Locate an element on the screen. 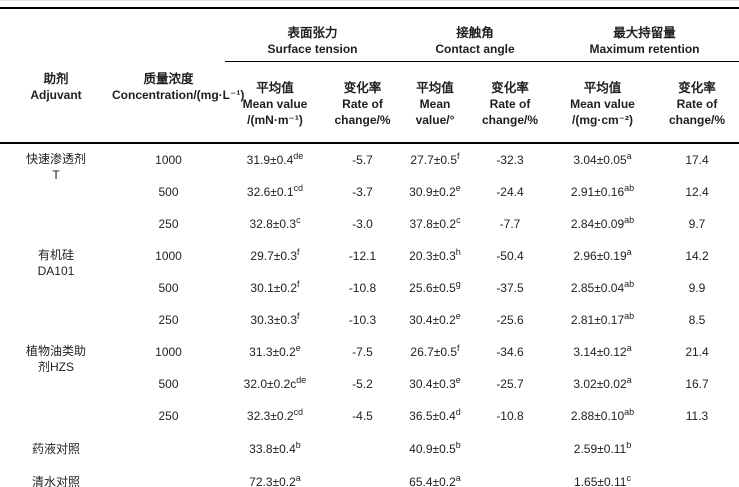 The width and height of the screenshot is (739, 487). table-cell: 2.91±0.16ab is located at coordinates (602, 191).